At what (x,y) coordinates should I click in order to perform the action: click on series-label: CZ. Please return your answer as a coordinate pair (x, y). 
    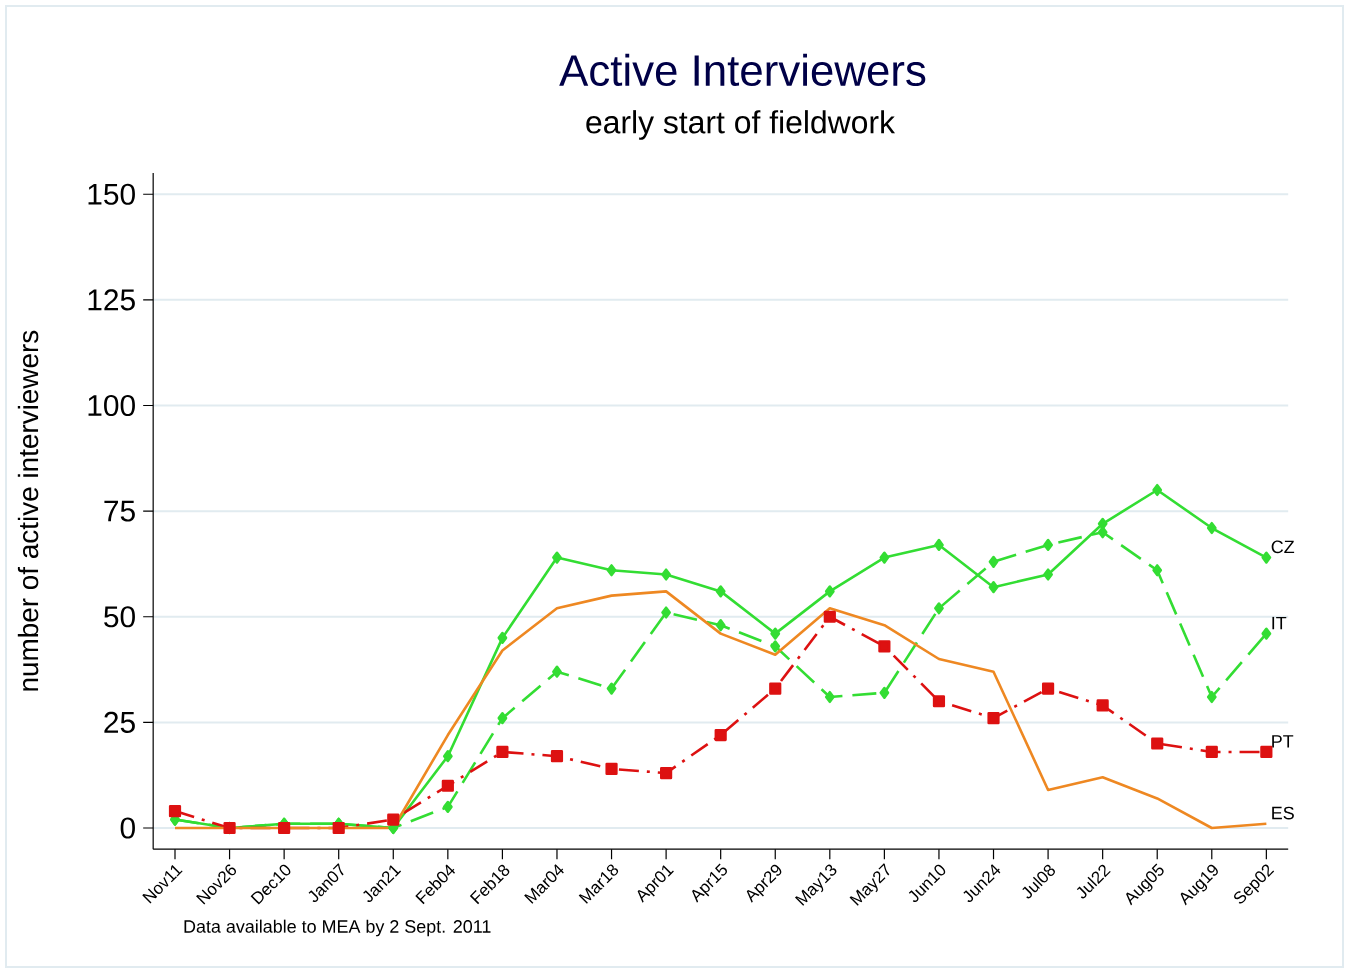
    Looking at the image, I should click on (1283, 547).